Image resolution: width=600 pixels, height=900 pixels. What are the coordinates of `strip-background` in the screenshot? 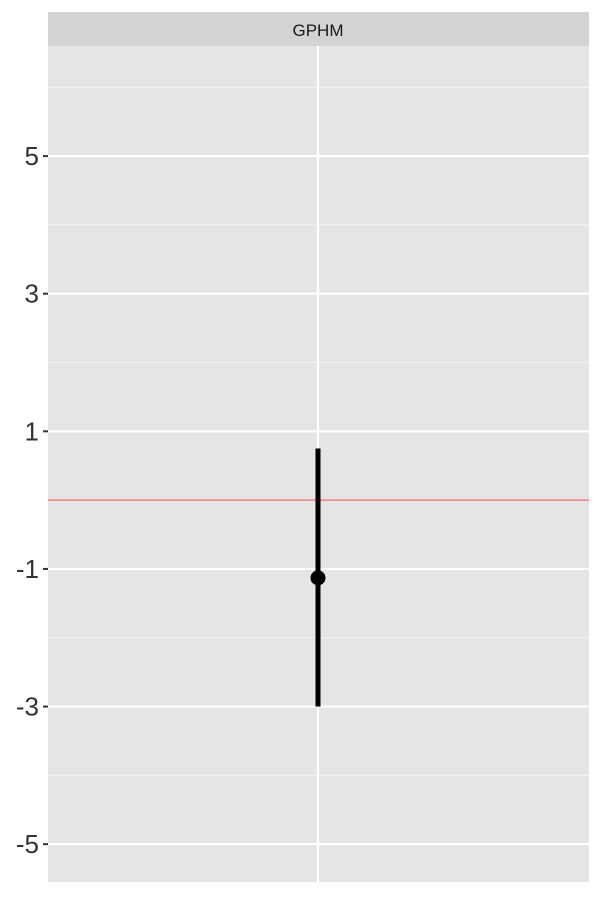 It's located at (318, 29).